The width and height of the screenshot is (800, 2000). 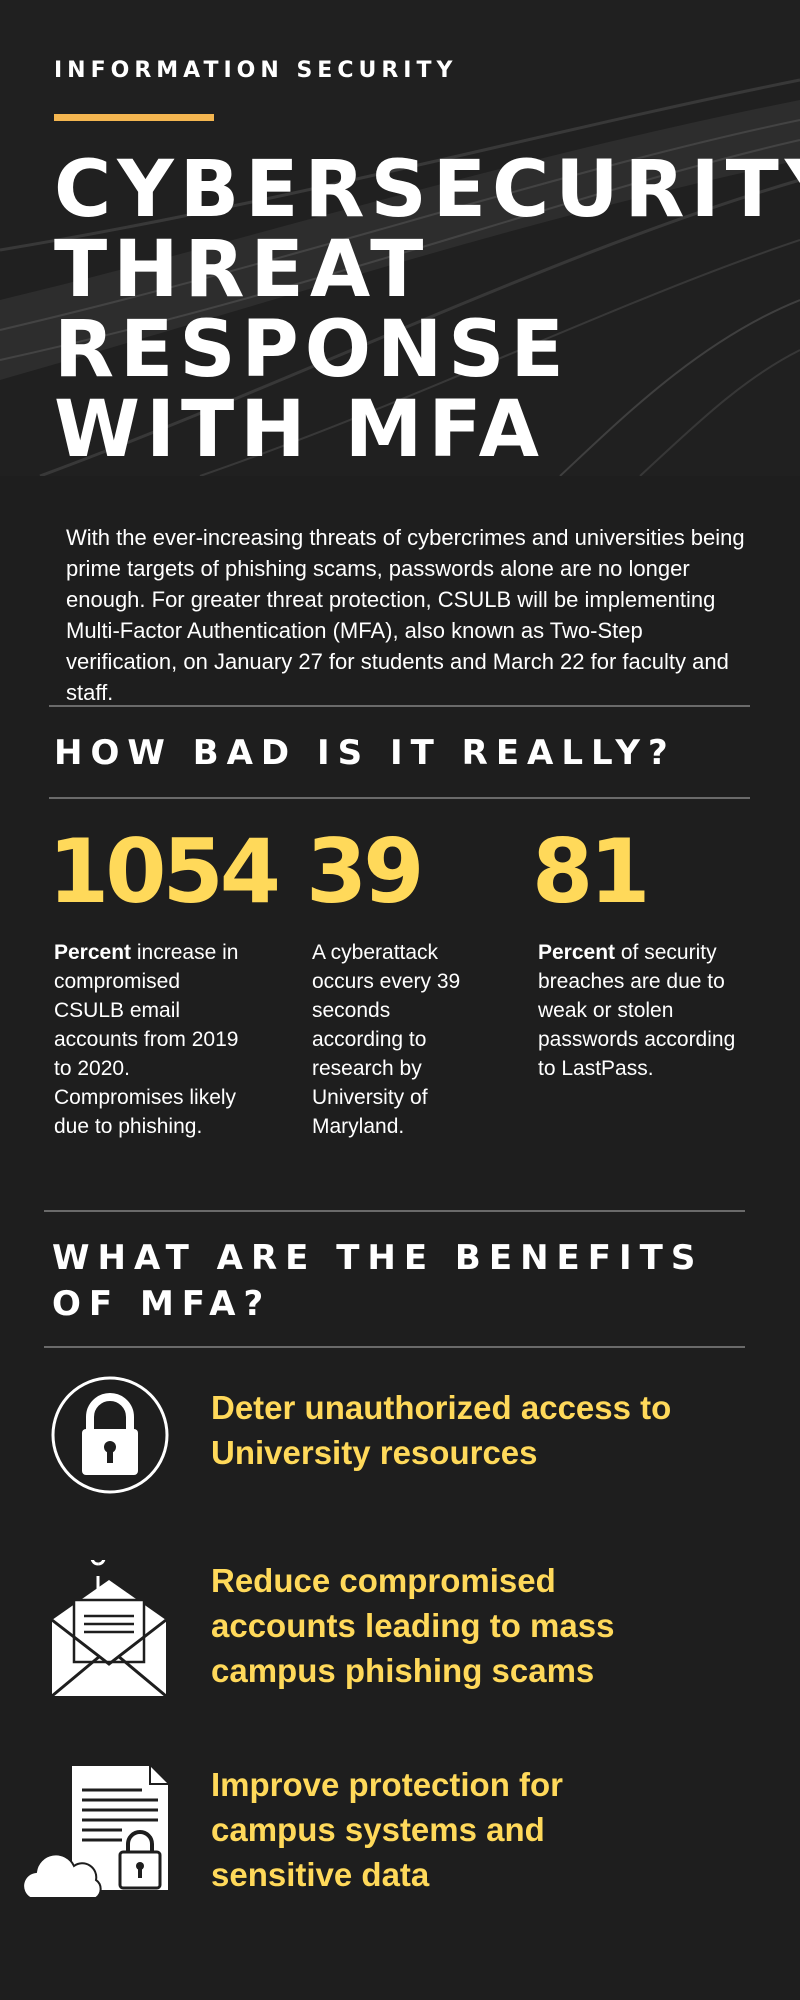 What do you see at coordinates (427, 190) in the screenshot?
I see `title-line: CYBERSECURITY` at bounding box center [427, 190].